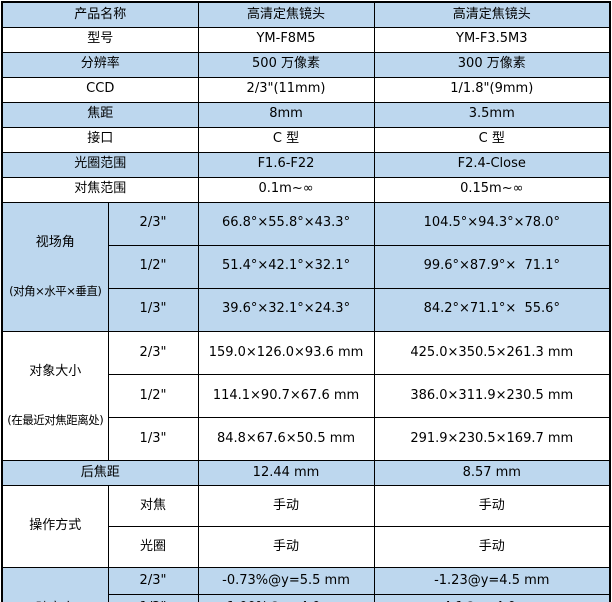 This screenshot has height=602, width=612. Describe the element at coordinates (286, 89) in the screenshot. I see `value-cell-col1: 2/3"(11mm)` at that location.